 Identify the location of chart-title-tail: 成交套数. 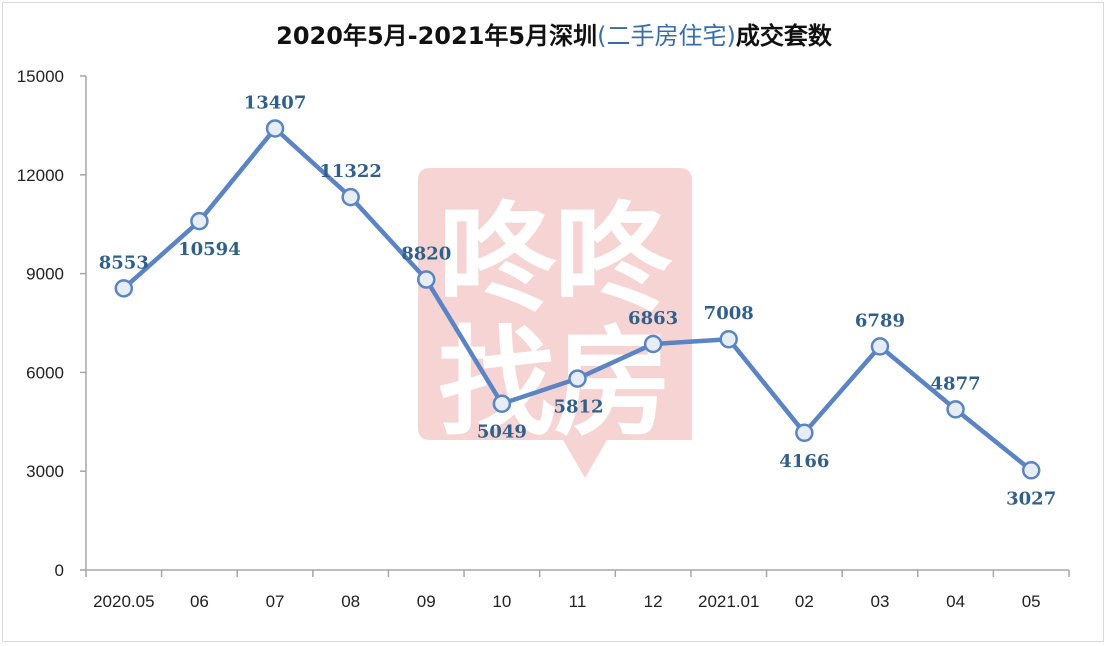
(783, 36).